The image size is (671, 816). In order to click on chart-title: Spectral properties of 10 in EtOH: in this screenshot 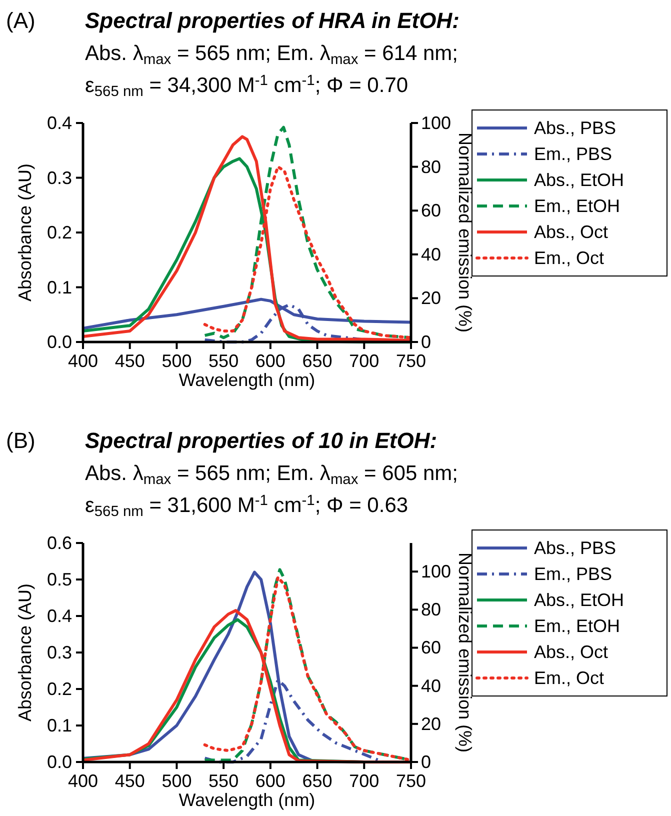, I will do `click(261, 440)`.